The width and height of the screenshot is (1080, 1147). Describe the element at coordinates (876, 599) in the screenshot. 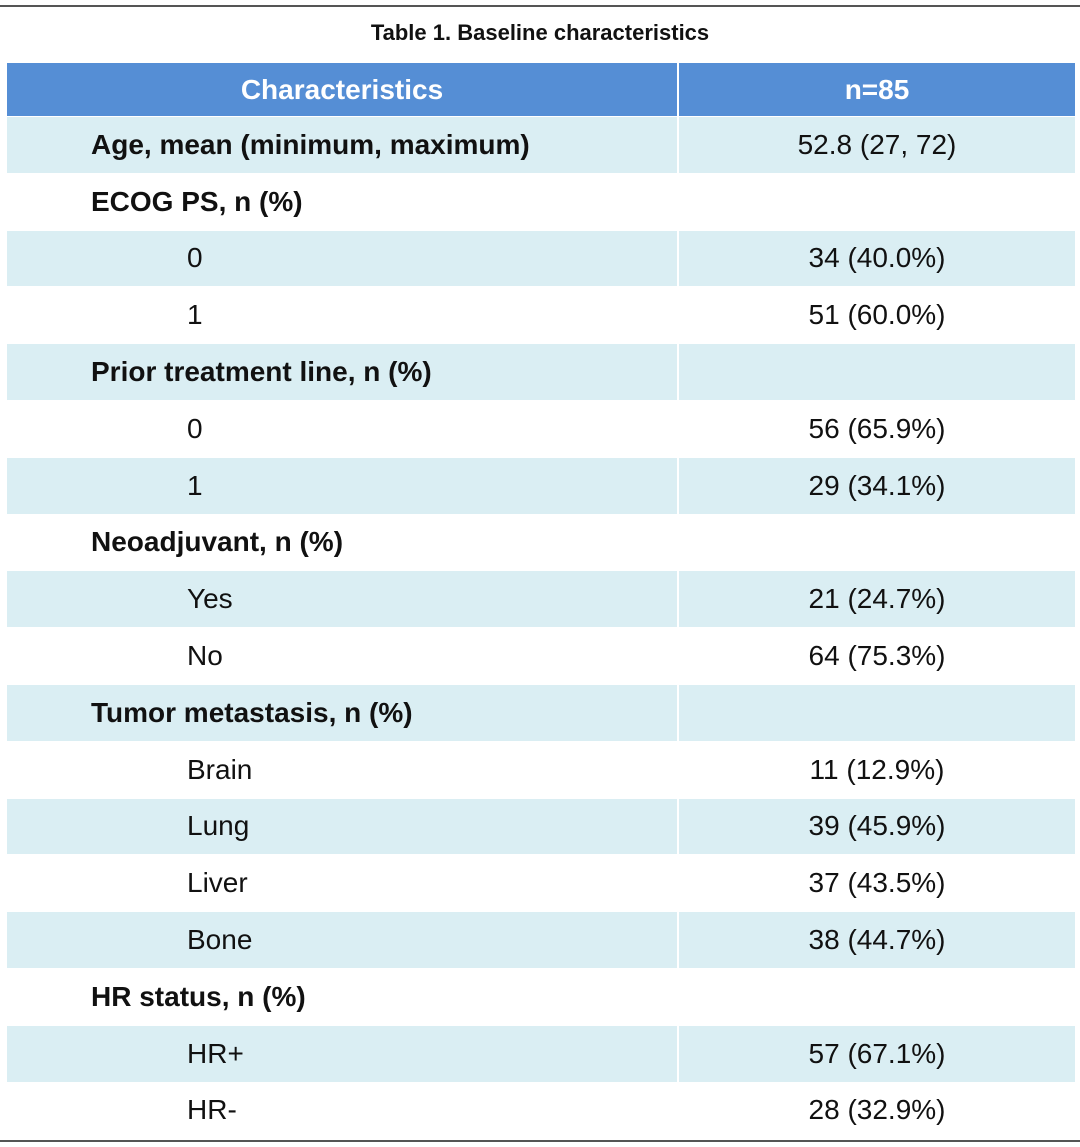

I see `value-cell: 21 (24.7%)` at that location.